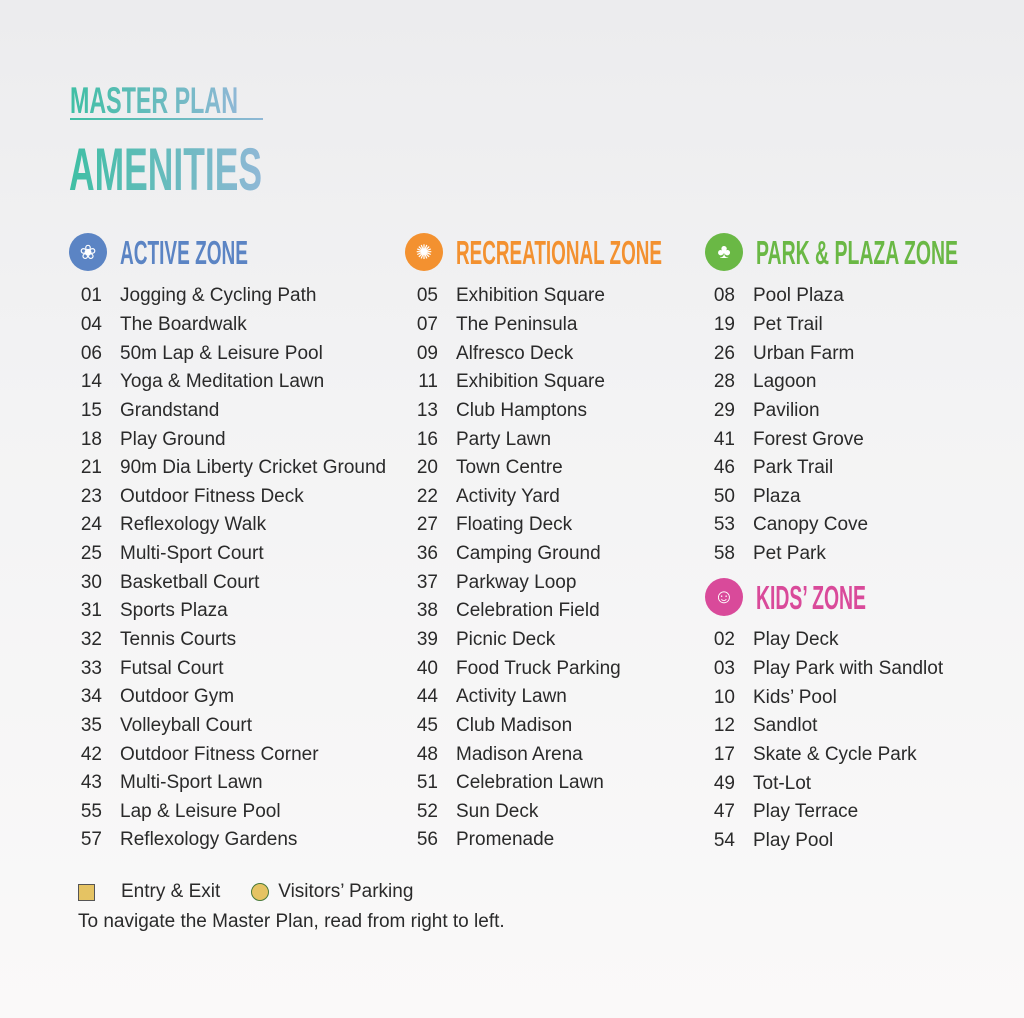 The width and height of the screenshot is (1024, 1018). I want to click on amenity-name: Kids’ Pool, so click(795, 697).